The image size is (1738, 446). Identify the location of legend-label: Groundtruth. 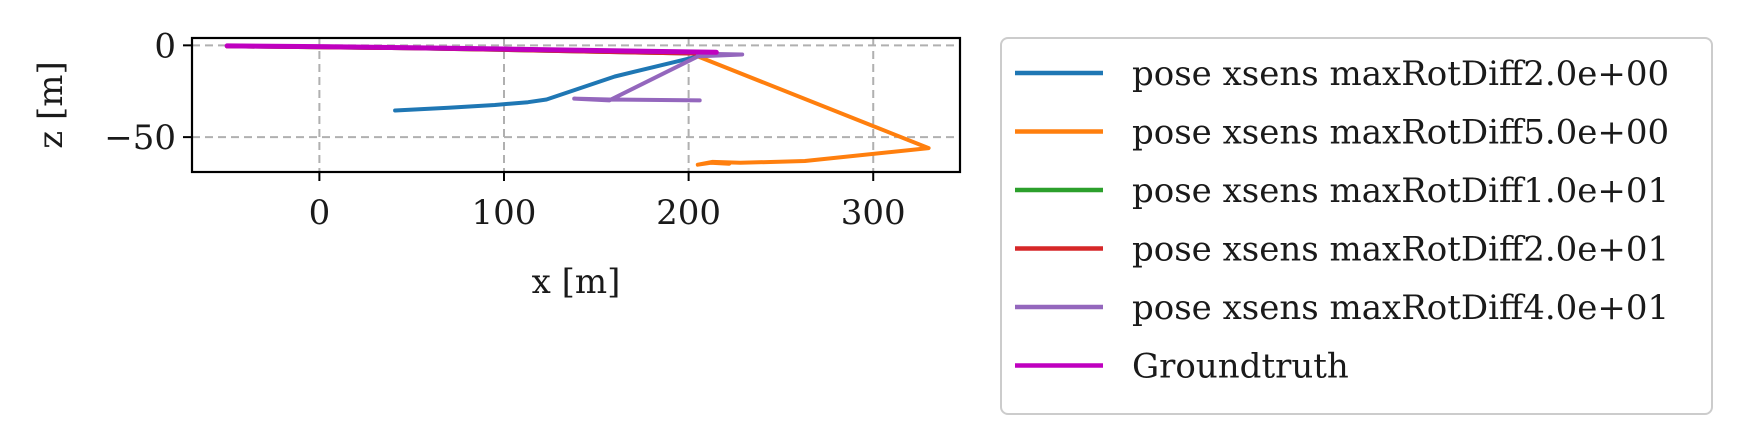
(1240, 367).